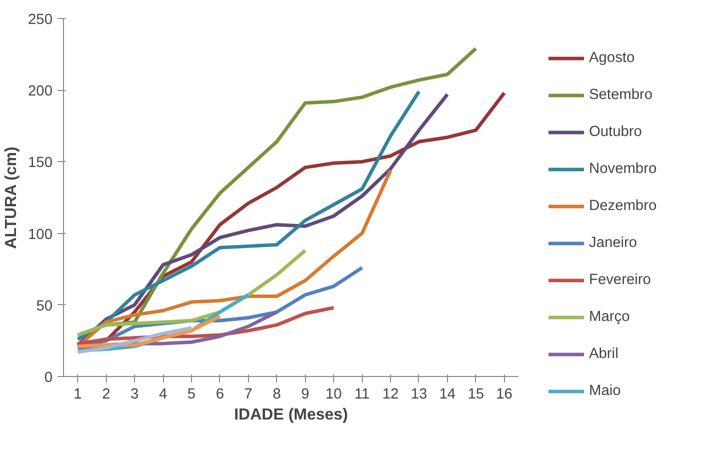 Image resolution: width=719 pixels, height=456 pixels. I want to click on y-axis-title: ALTURA (cm), so click(11, 197).